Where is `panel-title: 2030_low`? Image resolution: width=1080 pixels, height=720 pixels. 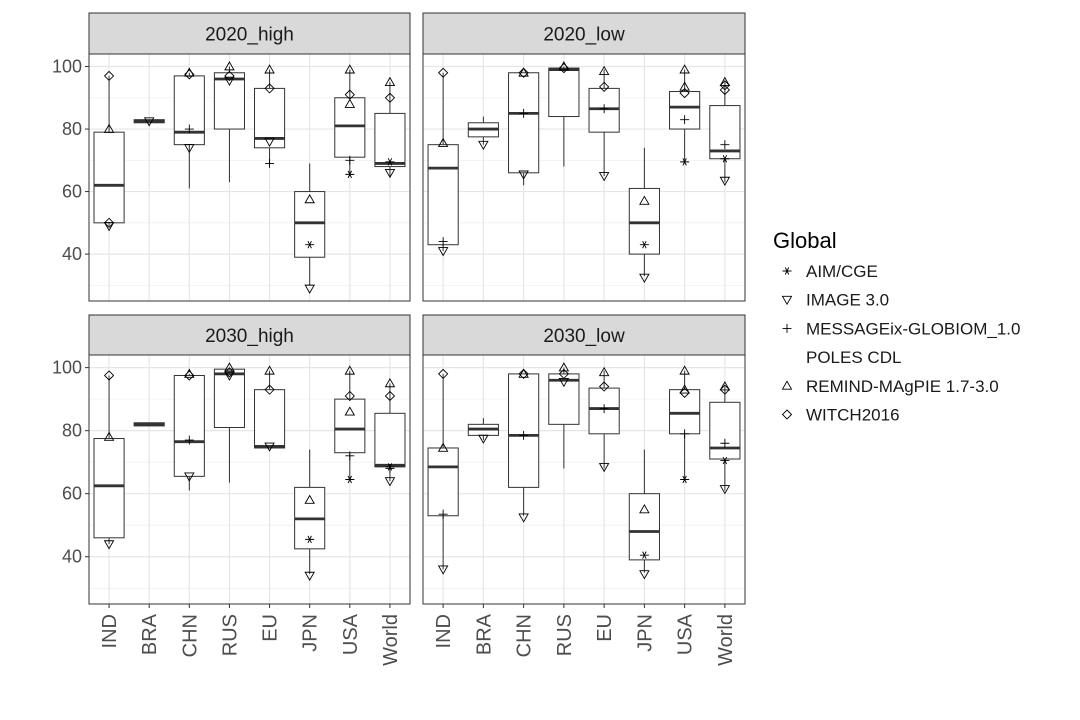
panel-title: 2030_low is located at coordinates (584, 336).